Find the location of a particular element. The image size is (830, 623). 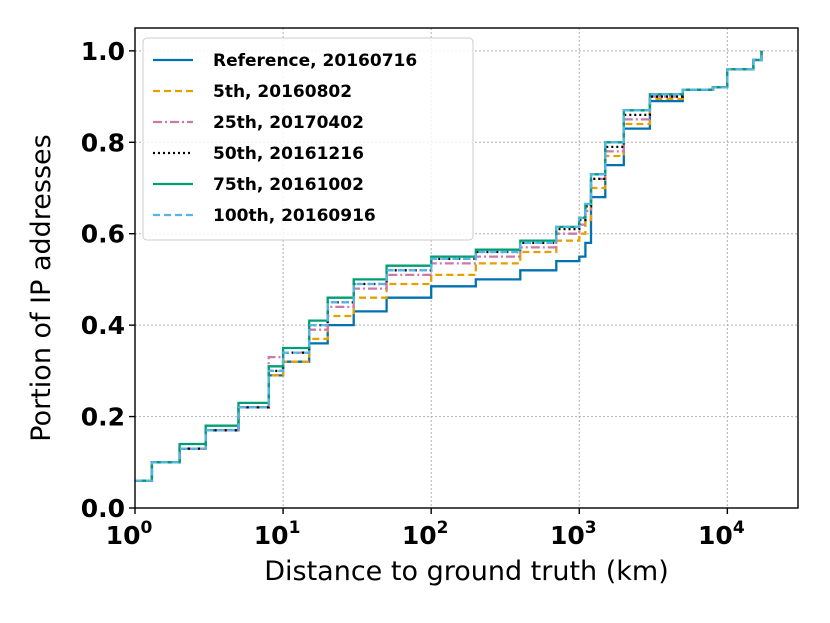

y-tick-label: 0.2 is located at coordinates (103, 417).